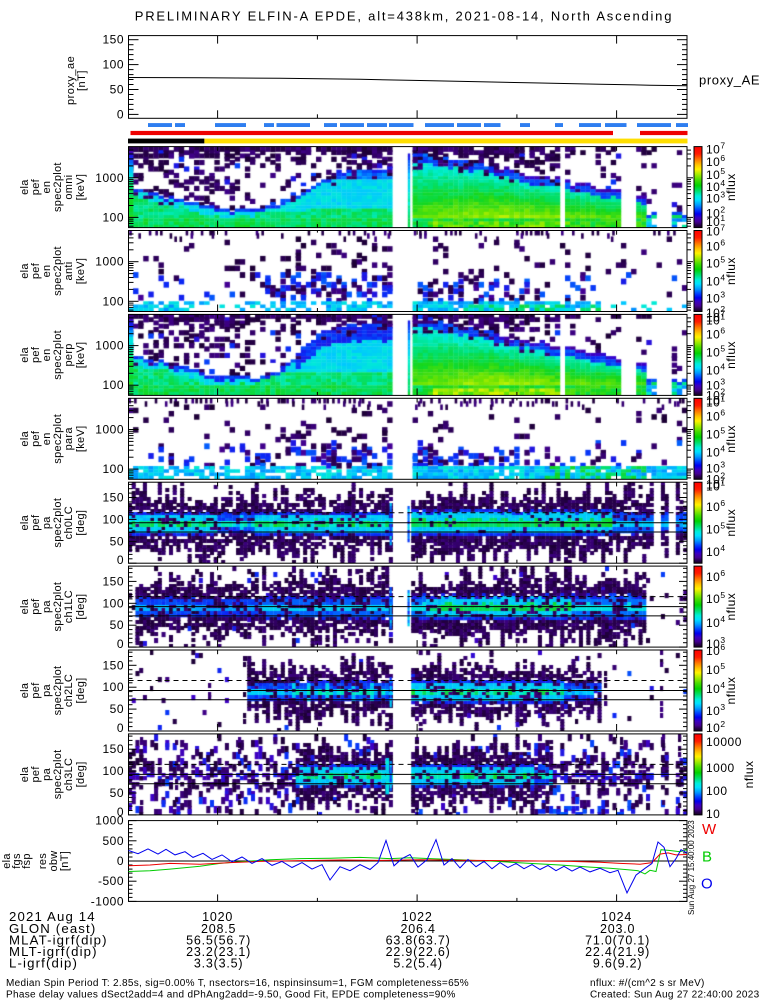 The image size is (775, 1000). What do you see at coordinates (69, 354) in the screenshot?
I see `svg-text: perp` at bounding box center [69, 354].